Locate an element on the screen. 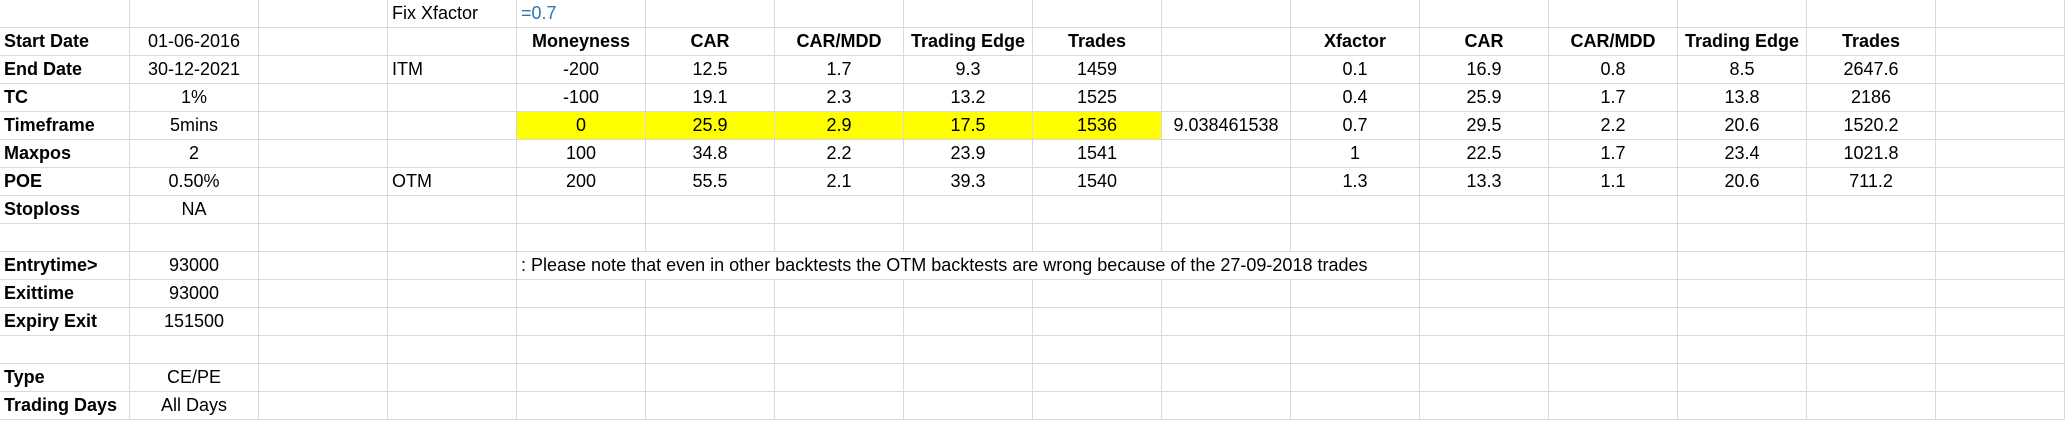 This screenshot has width=2065, height=421. moneyness-header: CAR/MDD is located at coordinates (839, 42).